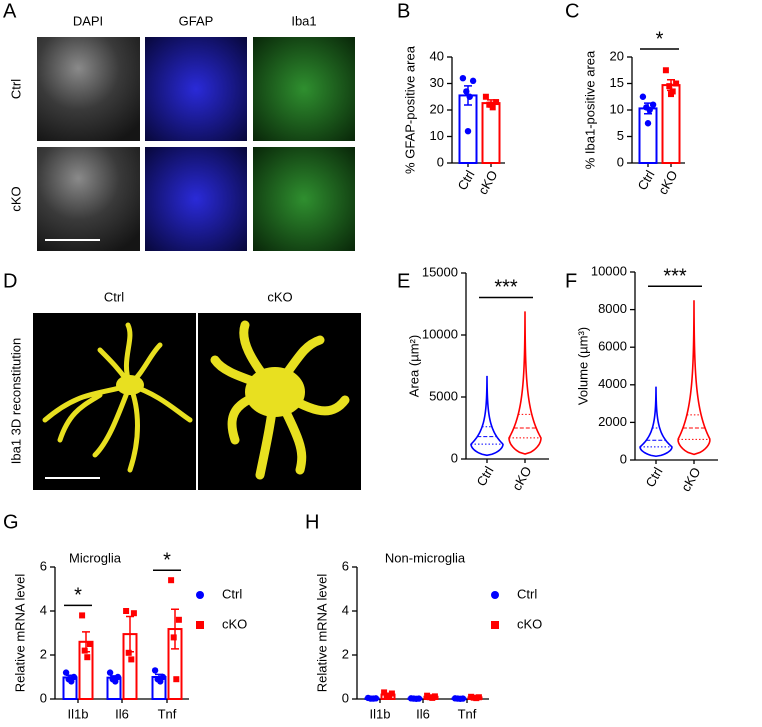  I want to click on x-tick-label: Il6, so click(423, 713).